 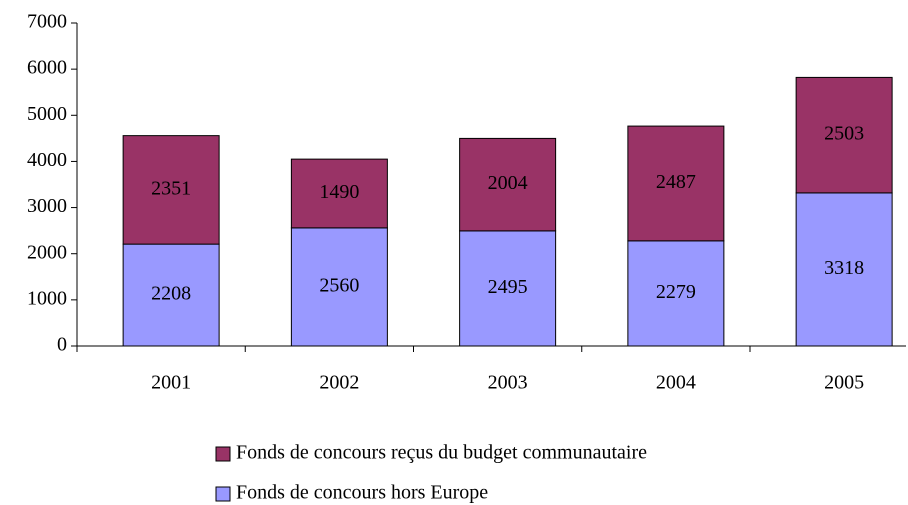 What do you see at coordinates (339, 383) in the screenshot?
I see `x-tick-label: 2002` at bounding box center [339, 383].